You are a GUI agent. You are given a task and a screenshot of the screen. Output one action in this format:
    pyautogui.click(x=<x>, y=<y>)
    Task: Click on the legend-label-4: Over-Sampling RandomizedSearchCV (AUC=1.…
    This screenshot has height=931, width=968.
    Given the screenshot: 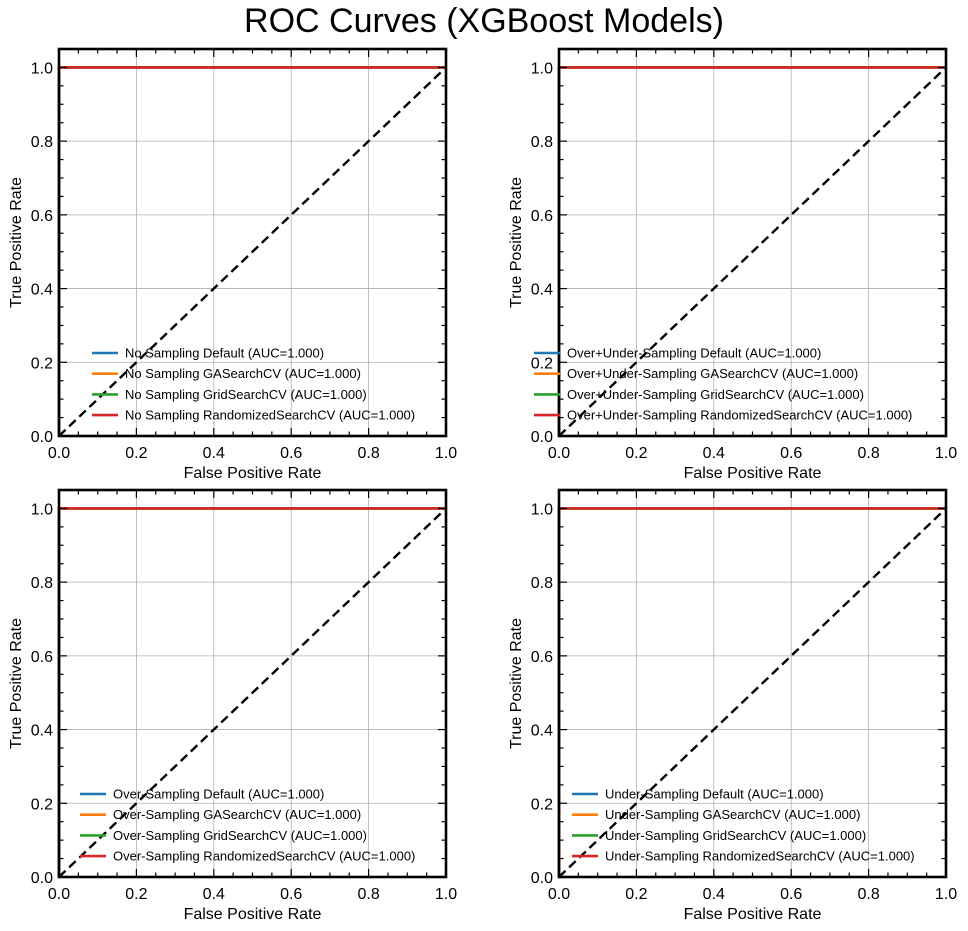 What is the action you would take?
    pyautogui.click(x=264, y=856)
    